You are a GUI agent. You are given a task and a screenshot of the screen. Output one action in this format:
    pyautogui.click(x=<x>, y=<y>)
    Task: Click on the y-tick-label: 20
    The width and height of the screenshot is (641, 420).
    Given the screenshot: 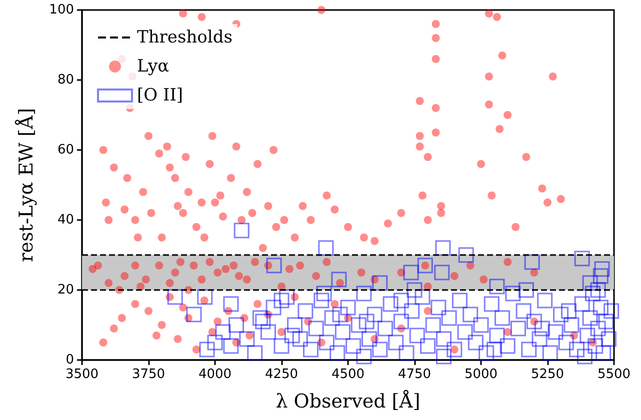 What is the action you would take?
    pyautogui.click(x=65, y=290)
    